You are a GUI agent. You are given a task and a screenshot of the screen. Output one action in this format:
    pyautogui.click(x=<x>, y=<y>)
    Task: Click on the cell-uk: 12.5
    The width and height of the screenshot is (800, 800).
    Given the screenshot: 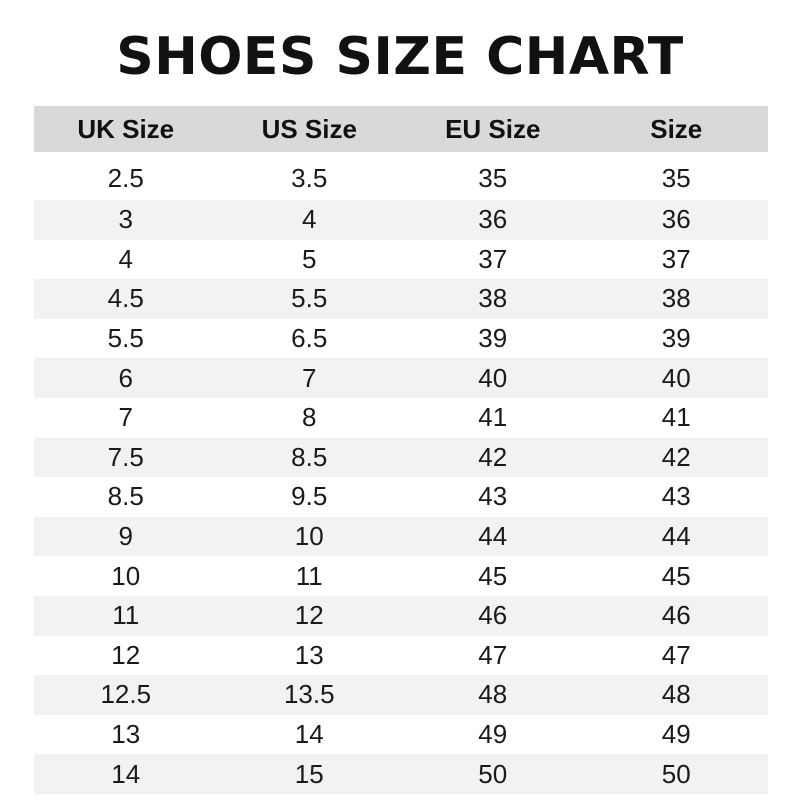 What is the action you would take?
    pyautogui.click(x=126, y=695)
    